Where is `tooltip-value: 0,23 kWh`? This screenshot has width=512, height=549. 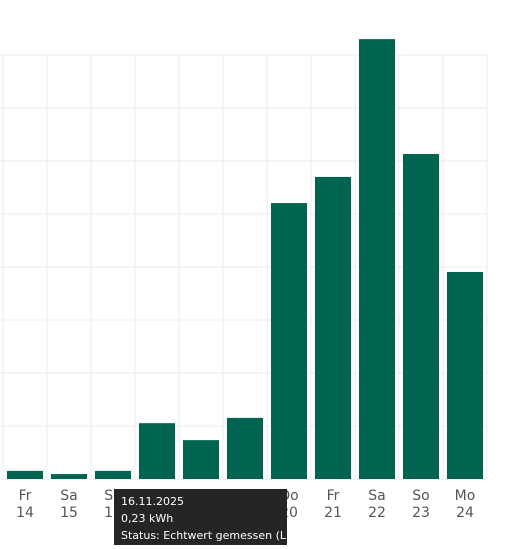
tooltip-value: 0,23 kWh is located at coordinates (147, 518).